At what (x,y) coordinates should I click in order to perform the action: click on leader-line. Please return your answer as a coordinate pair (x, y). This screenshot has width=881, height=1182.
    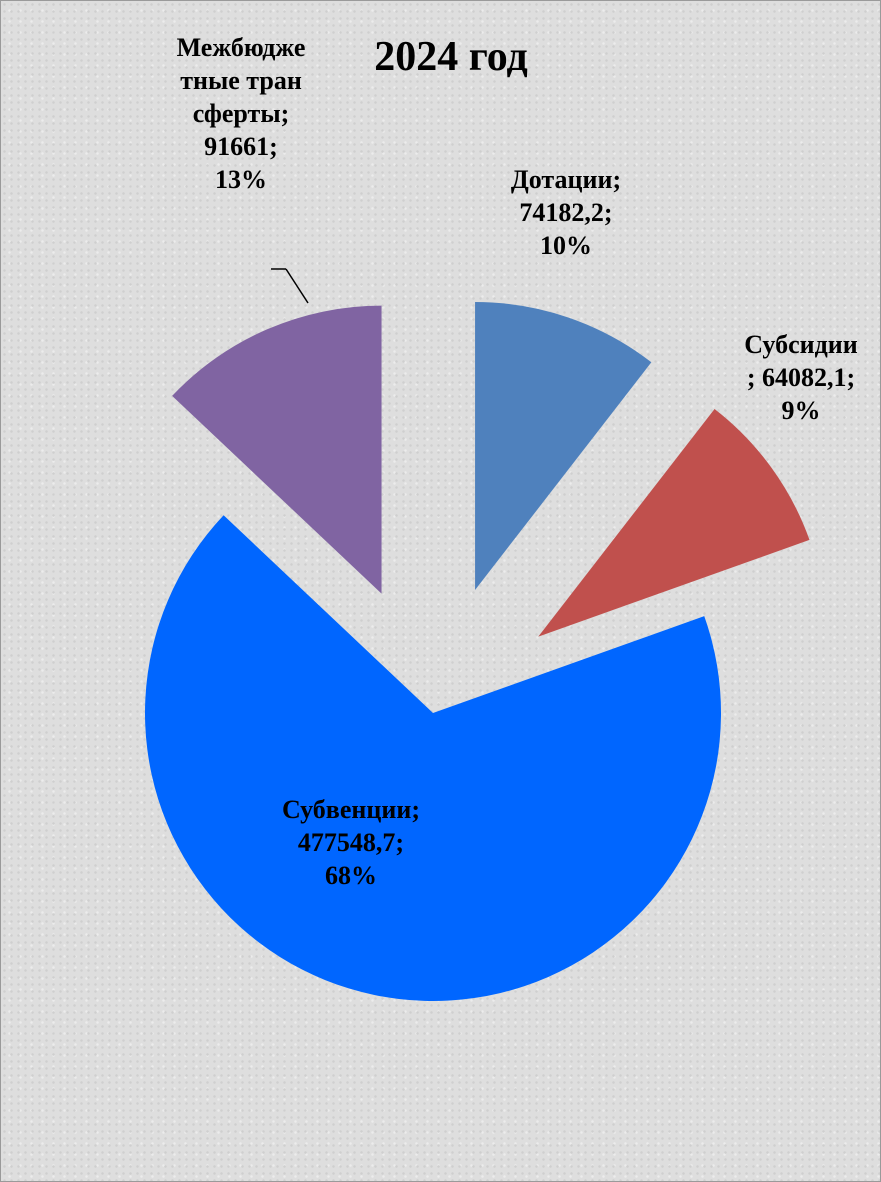
    Looking at the image, I should click on (297, 286).